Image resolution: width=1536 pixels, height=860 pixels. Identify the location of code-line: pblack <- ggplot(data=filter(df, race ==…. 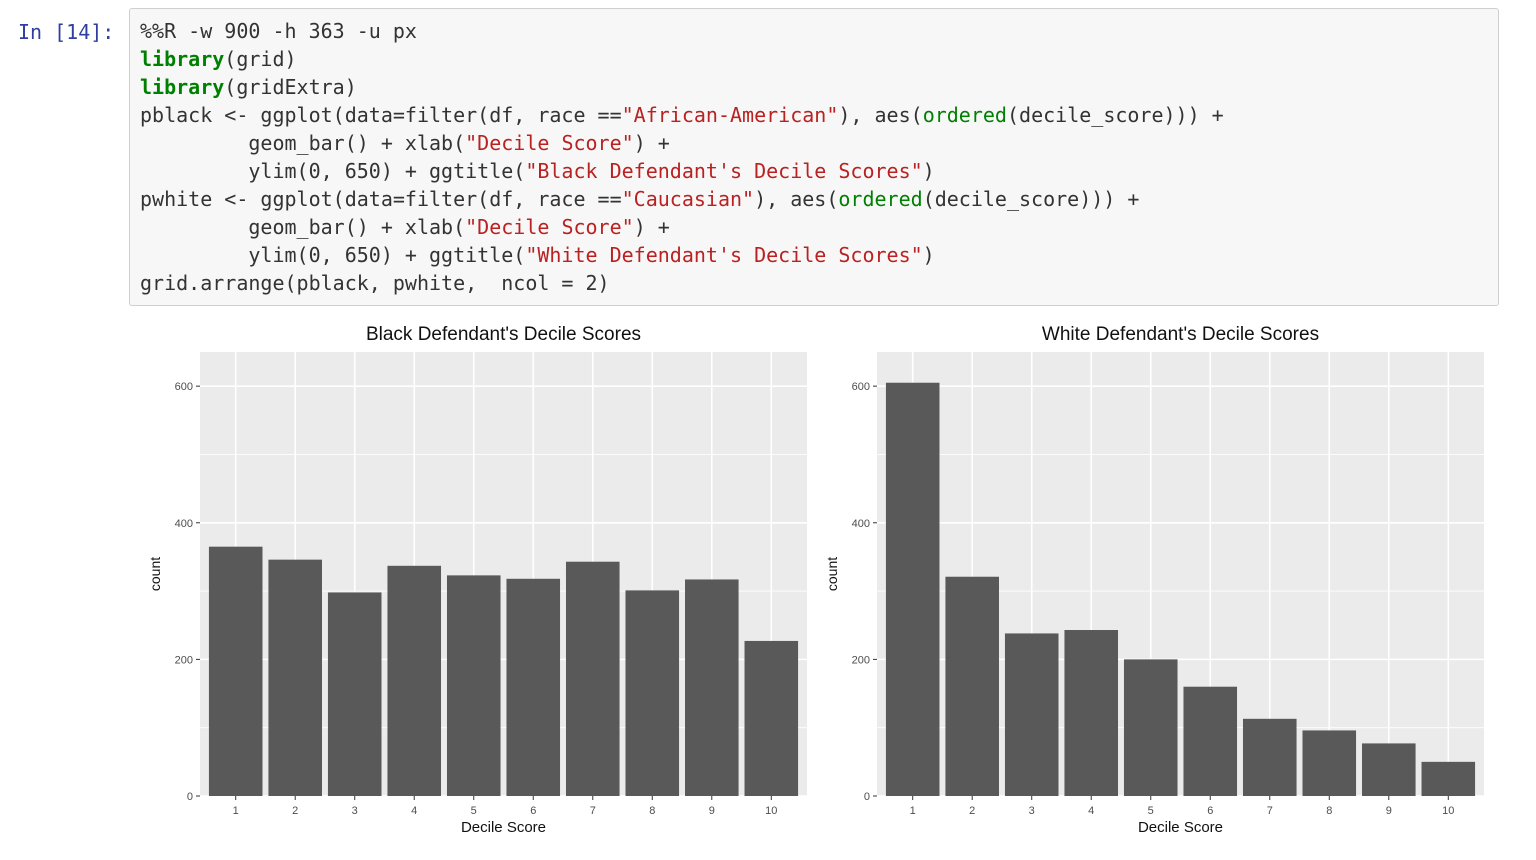
(814, 115).